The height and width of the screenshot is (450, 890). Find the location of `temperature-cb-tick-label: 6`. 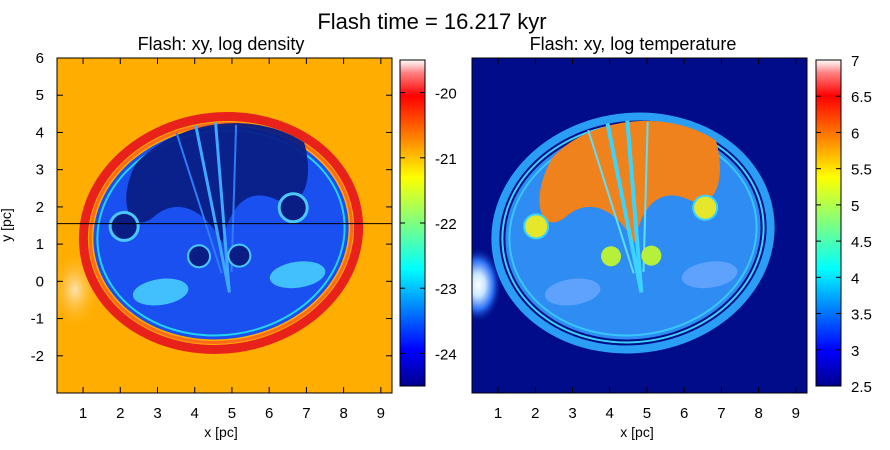

temperature-cb-tick-label: 6 is located at coordinates (855, 133).